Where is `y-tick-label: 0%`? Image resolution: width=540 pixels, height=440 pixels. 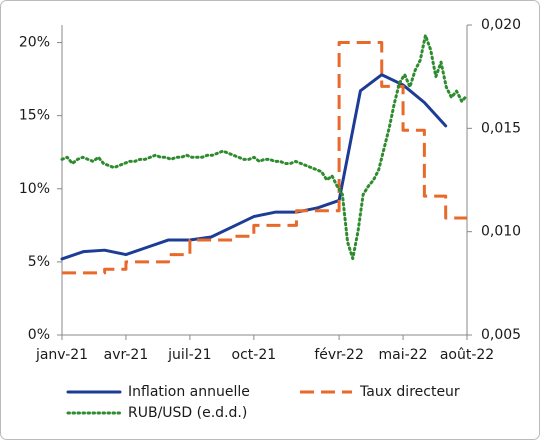 y-tick-label: 0% is located at coordinates (39, 335).